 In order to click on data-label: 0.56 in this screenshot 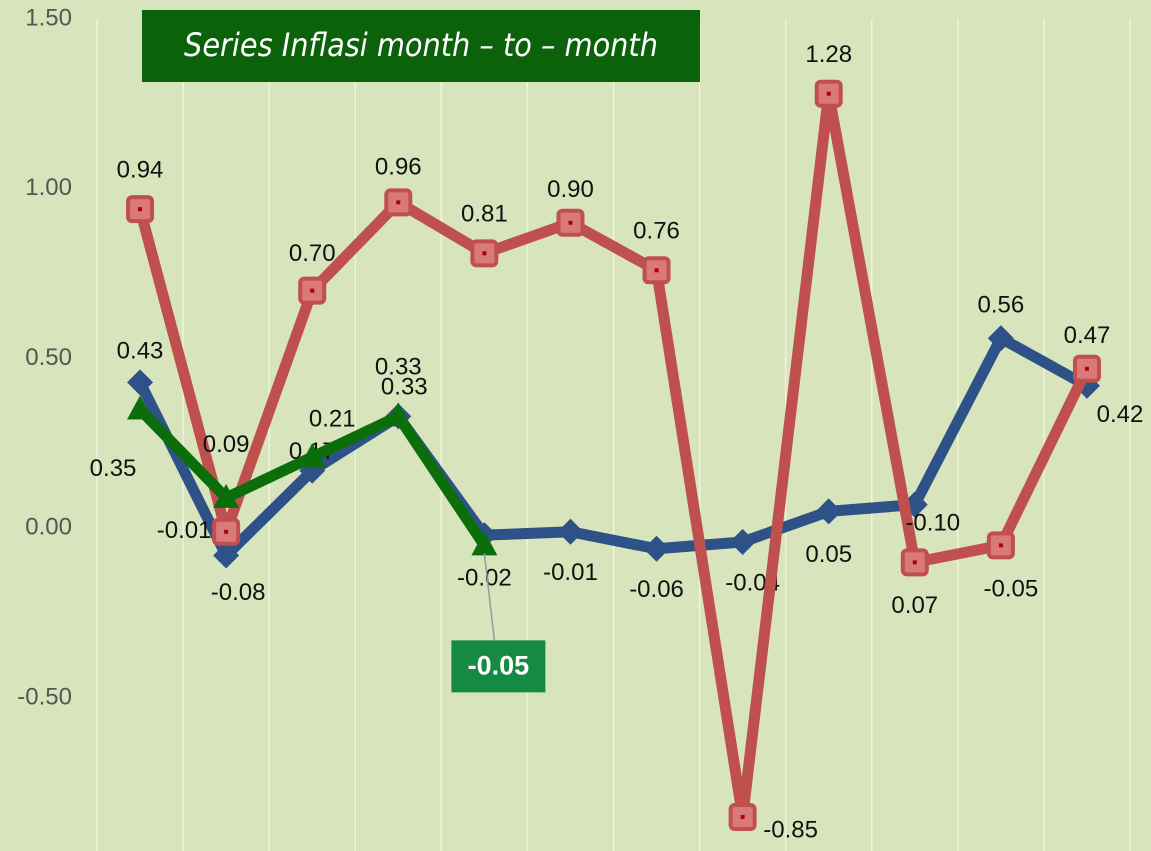, I will do `click(1001, 305)`.